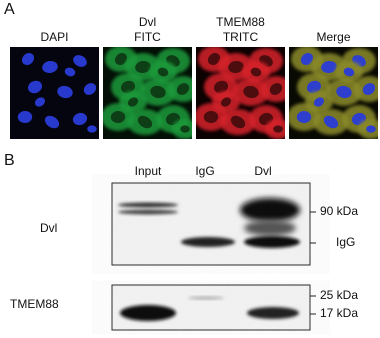 Image resolution: width=380 pixels, height=338 pixels. Describe the element at coordinates (204, 171) in the screenshot. I see `lane-label: IgG` at that location.